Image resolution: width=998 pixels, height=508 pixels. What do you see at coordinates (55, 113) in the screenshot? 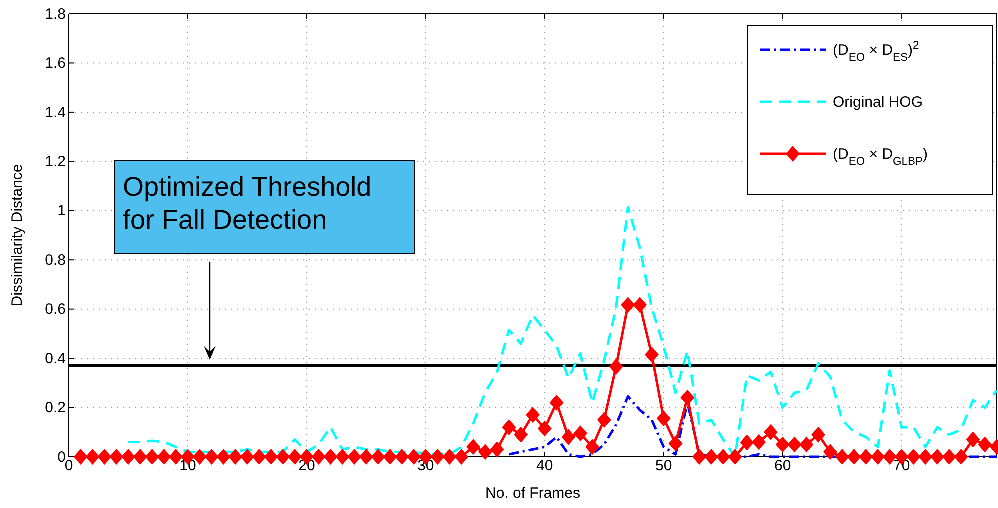
I see `y-tick-label: 1.4` at bounding box center [55, 113].